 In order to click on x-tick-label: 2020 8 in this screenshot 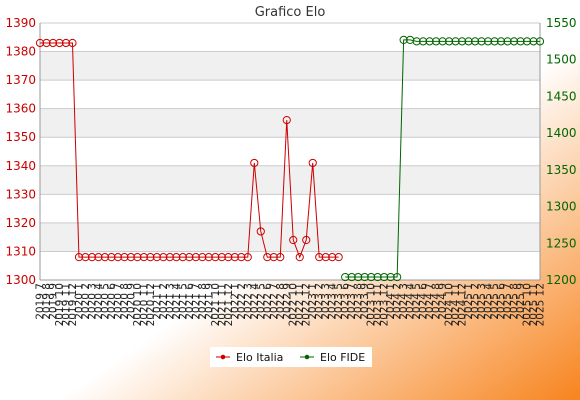, I will do `click(125, 301)`.